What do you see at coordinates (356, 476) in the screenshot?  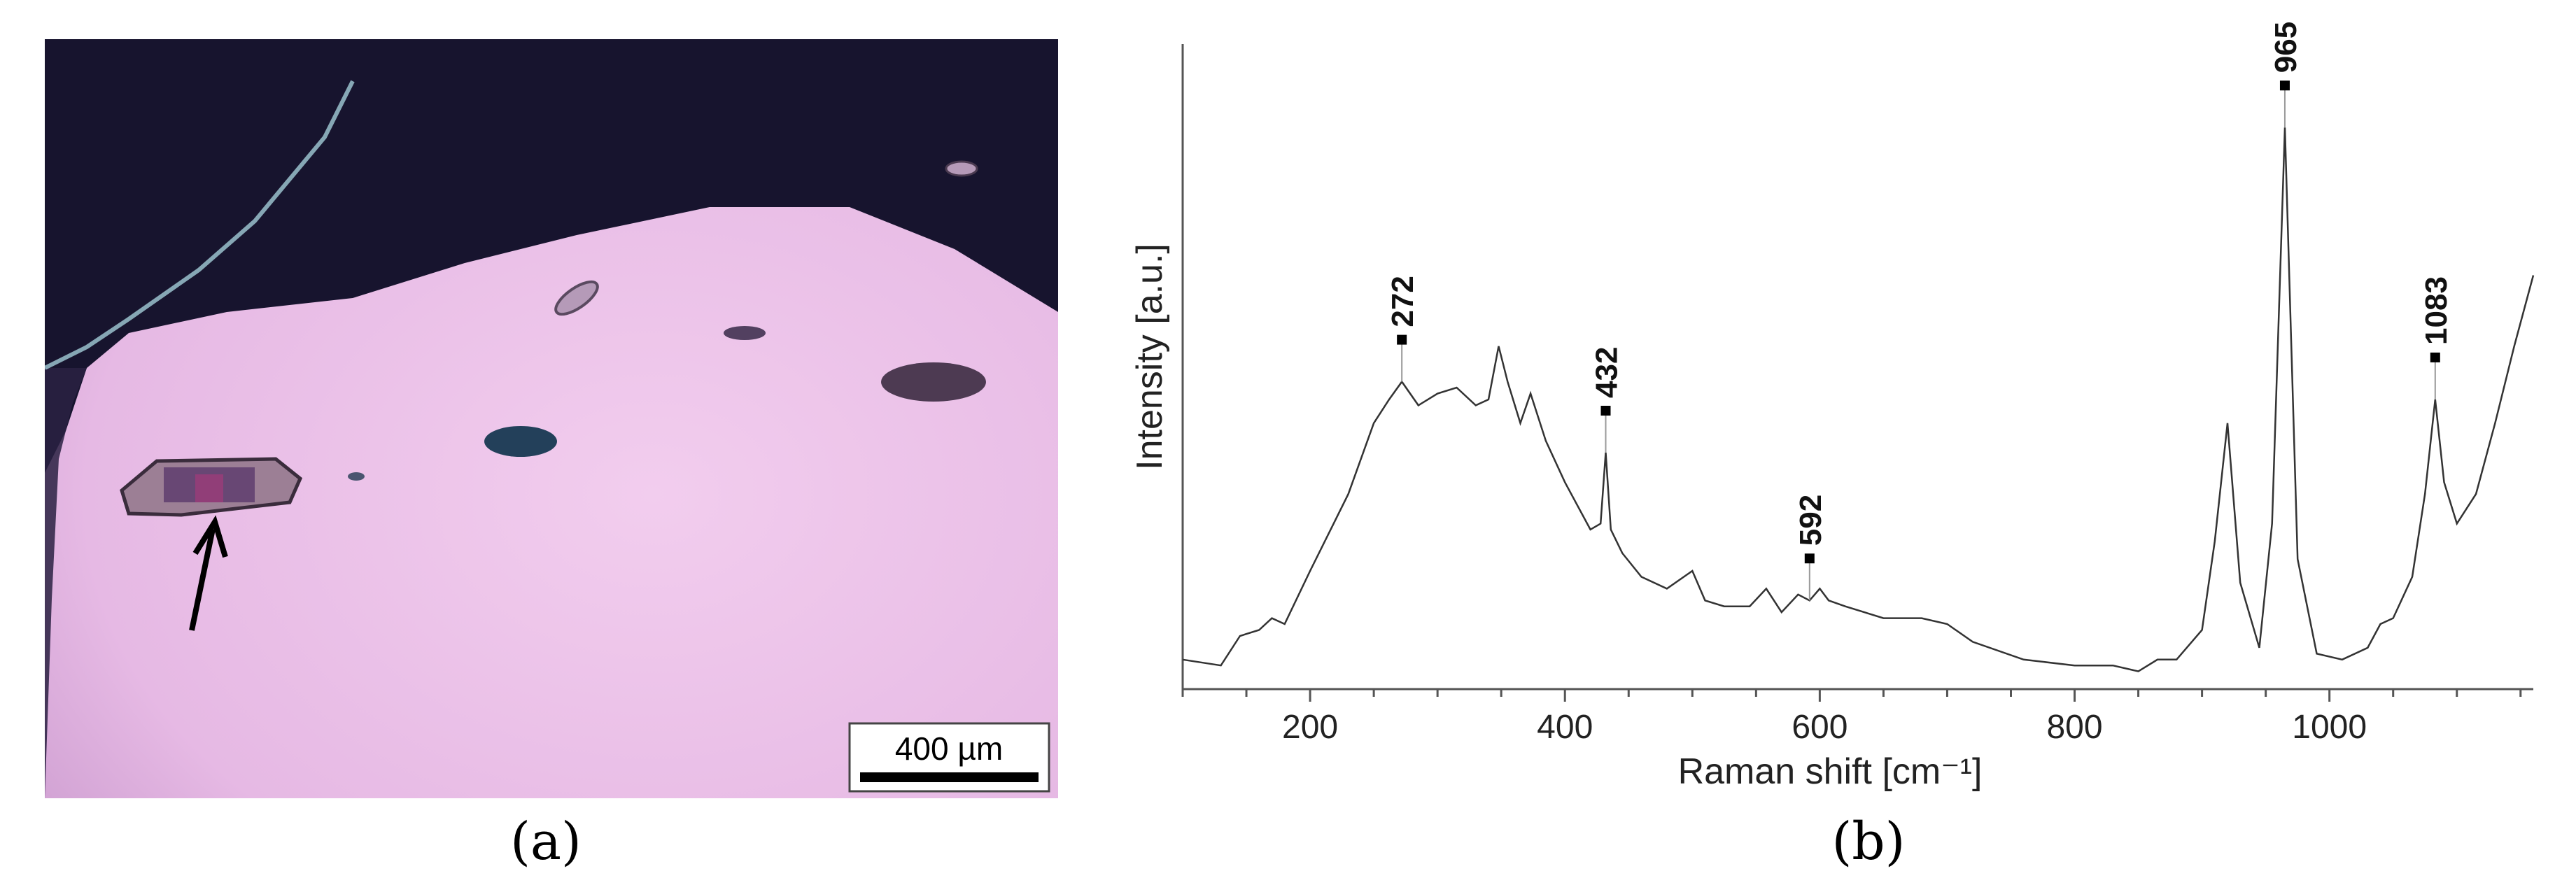 I see `inclusion-dot` at bounding box center [356, 476].